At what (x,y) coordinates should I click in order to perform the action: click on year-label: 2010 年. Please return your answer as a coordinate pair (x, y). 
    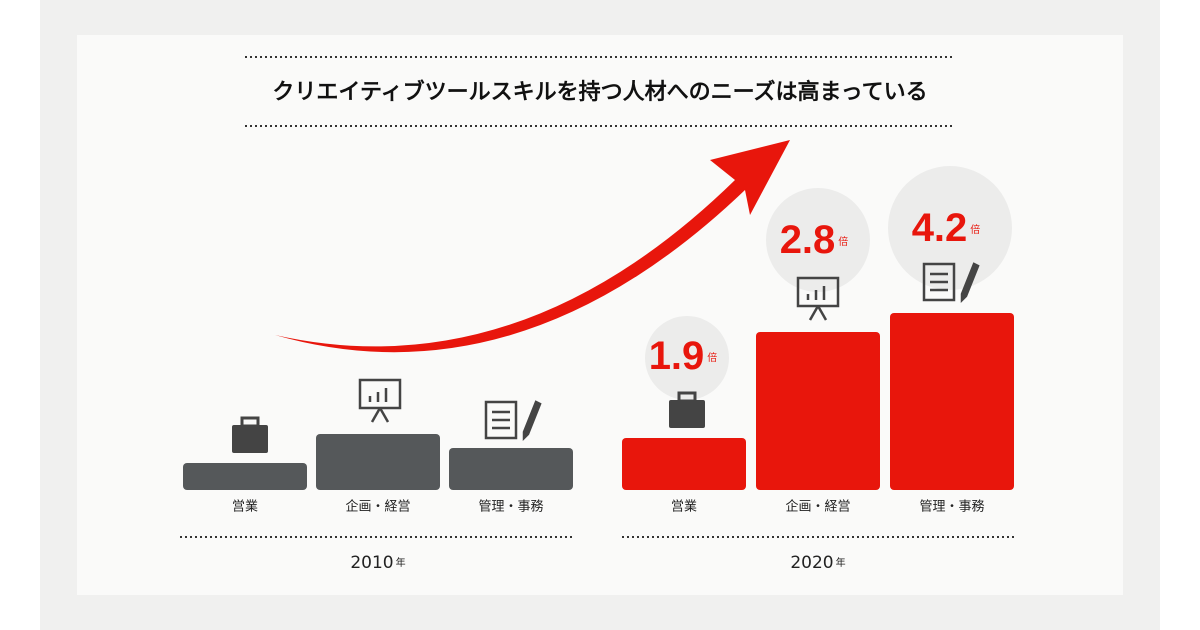
    Looking at the image, I should click on (377, 563).